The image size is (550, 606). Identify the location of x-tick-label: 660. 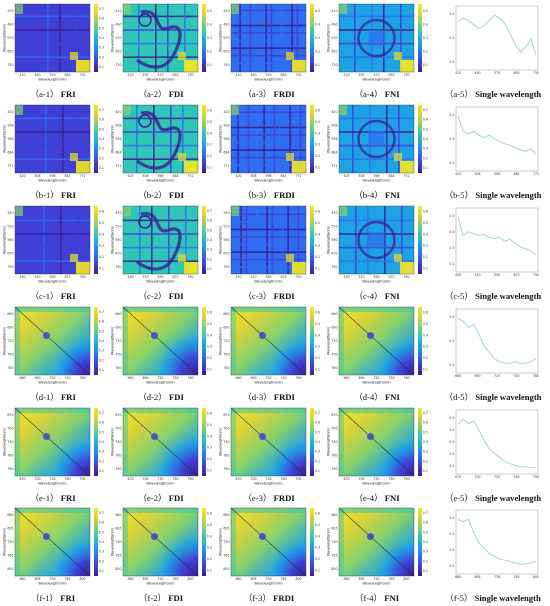
(238, 579).